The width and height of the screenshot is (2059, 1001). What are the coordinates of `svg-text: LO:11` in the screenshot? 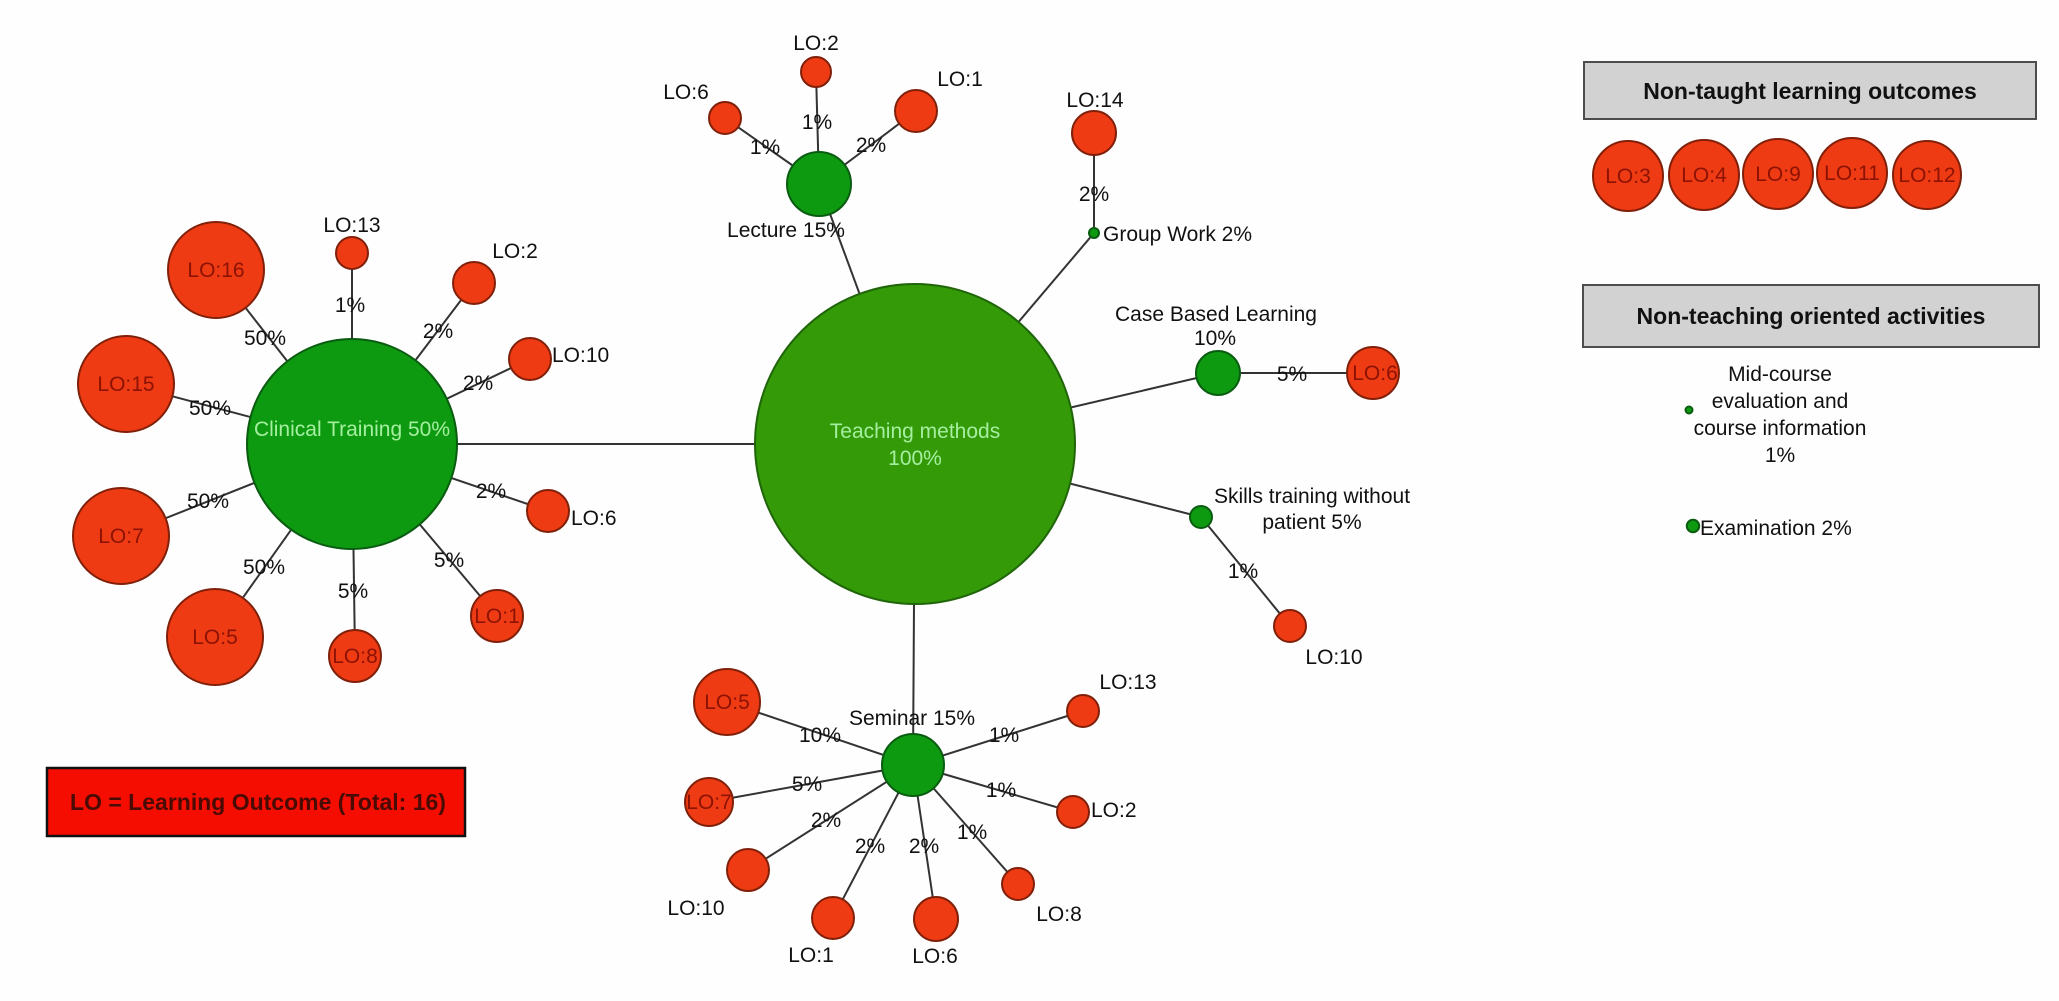 It's located at (1852, 173).